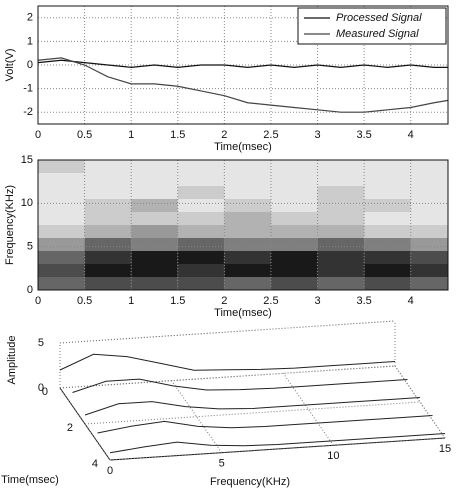  I want to click on x-tick-label: 2, so click(224, 135).